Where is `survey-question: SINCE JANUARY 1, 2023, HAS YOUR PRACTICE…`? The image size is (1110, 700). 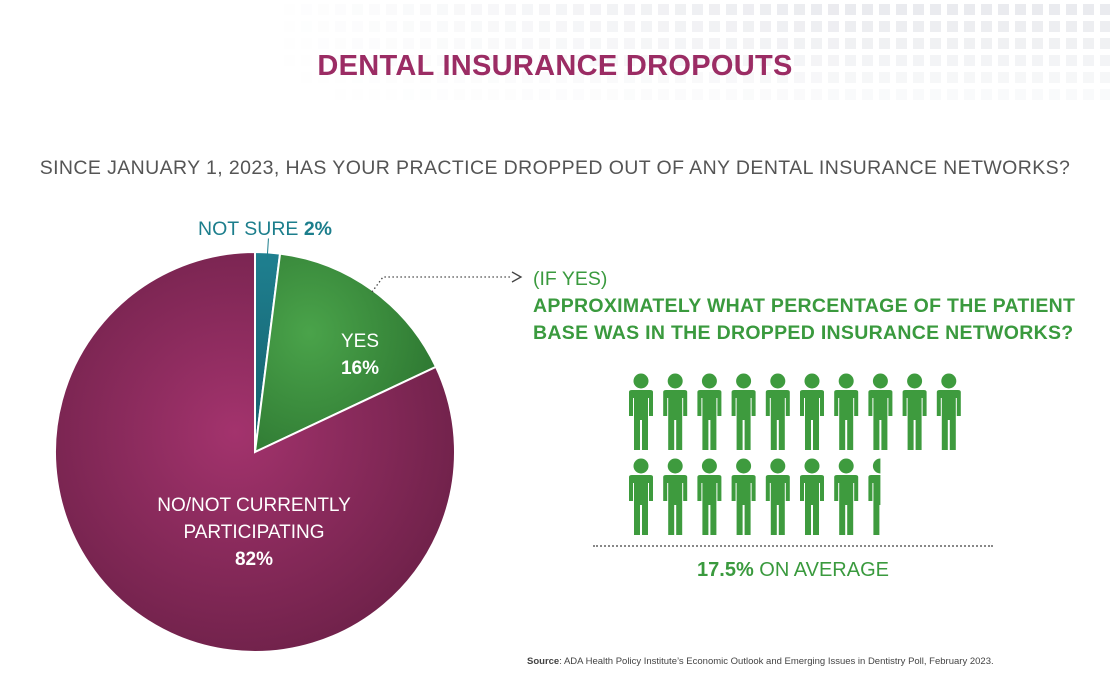
survey-question: SINCE JANUARY 1, 2023, HAS YOUR PRACTICE… is located at coordinates (555, 168).